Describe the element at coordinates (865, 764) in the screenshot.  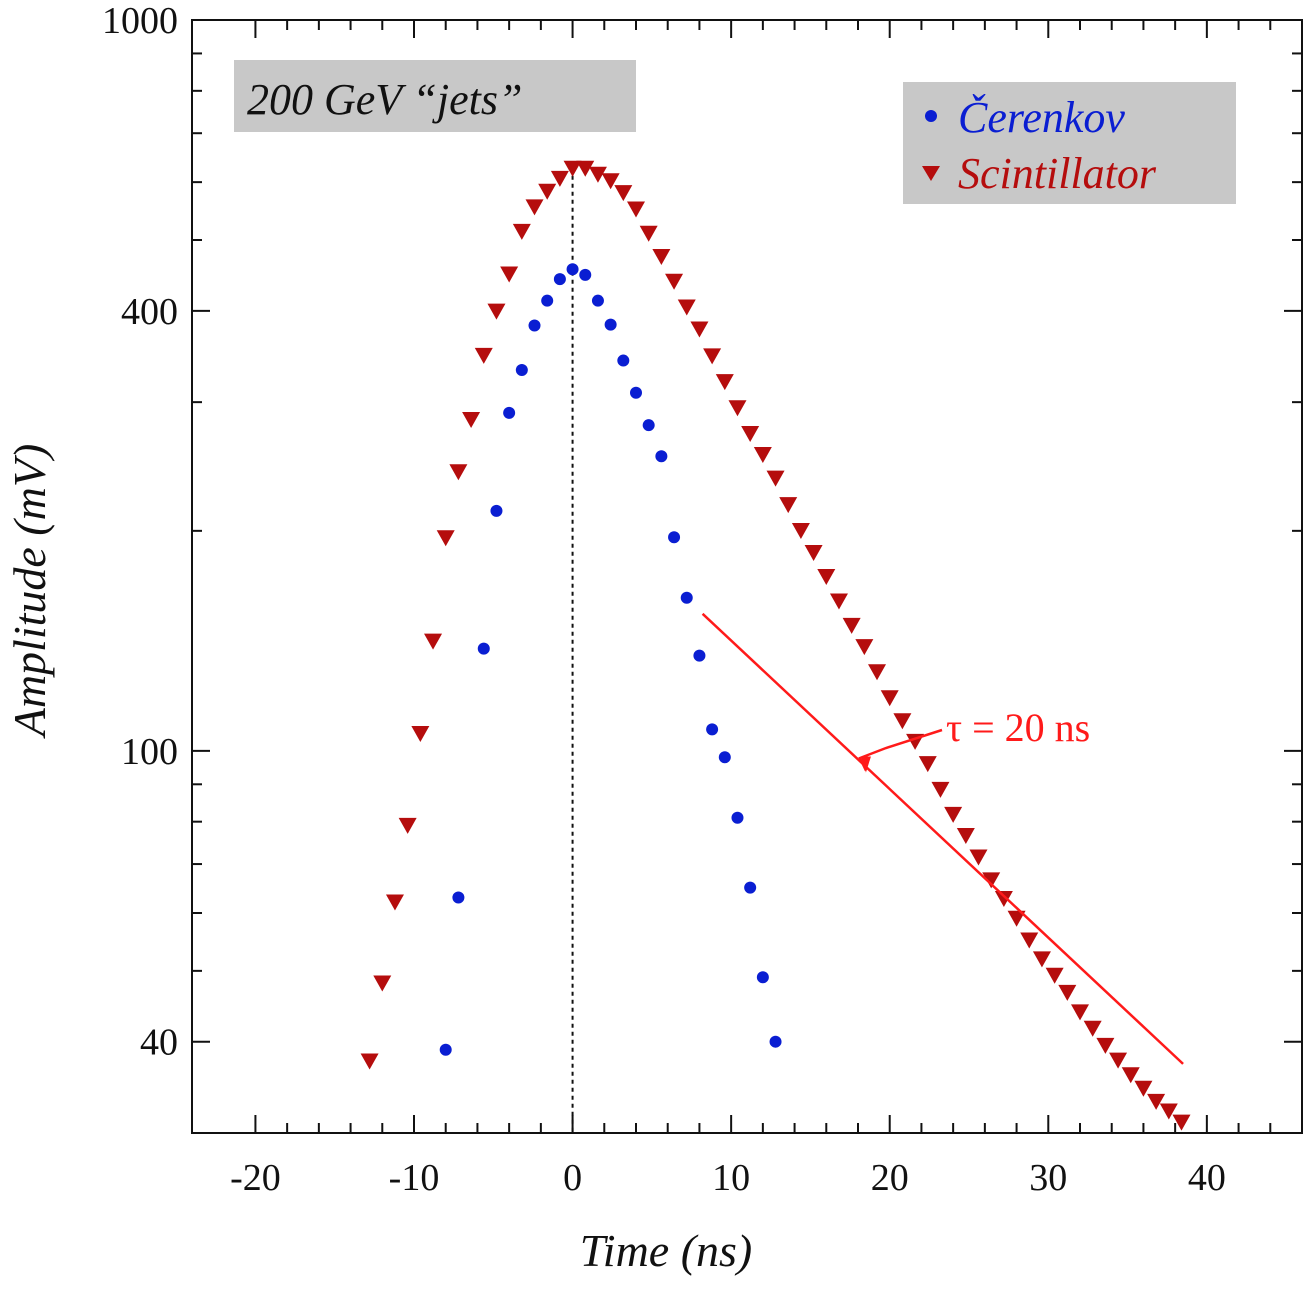
I see `annotation-arrow-head` at that location.